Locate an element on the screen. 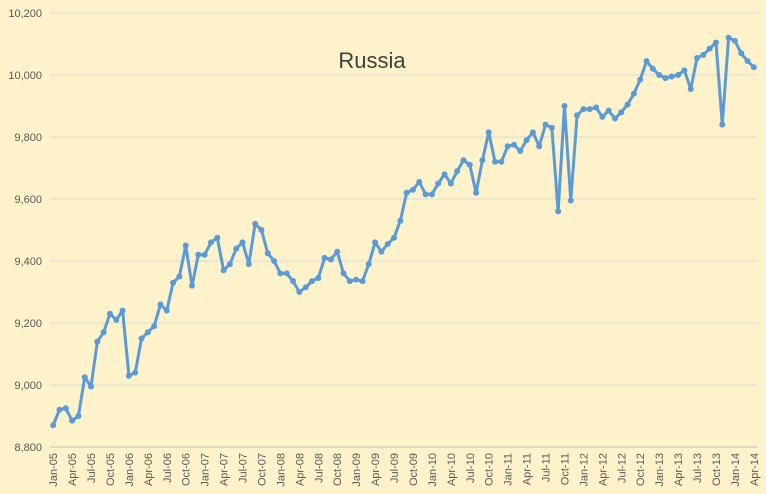 Image resolution: width=766 pixels, height=494 pixels. x-tick-label: Jan-08 is located at coordinates (281, 470).